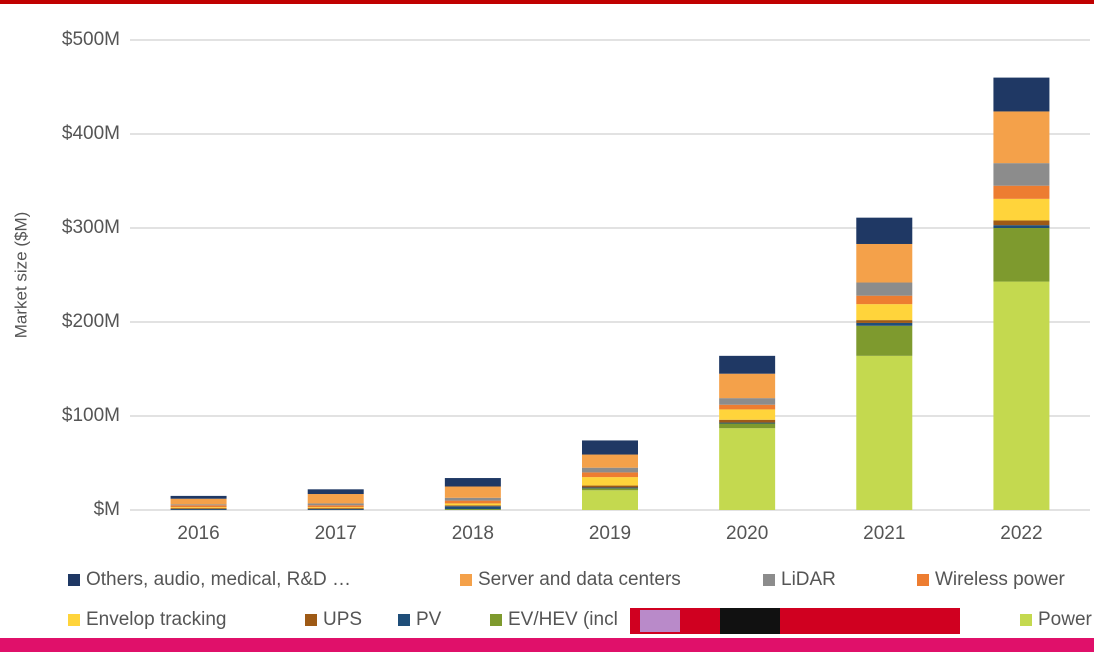 This screenshot has width=1094, height=652. What do you see at coordinates (547, 2) in the screenshot?
I see `top-rule` at bounding box center [547, 2].